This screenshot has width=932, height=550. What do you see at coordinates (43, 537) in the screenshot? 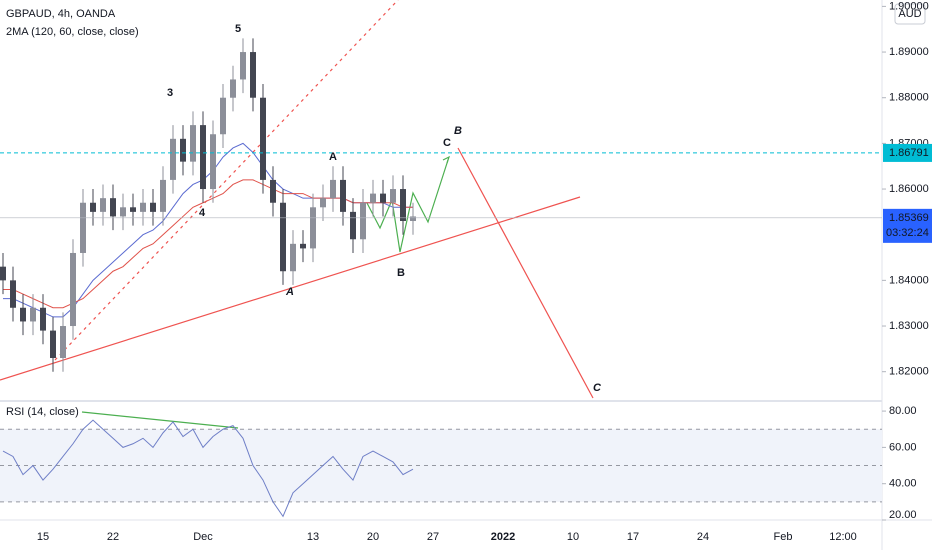
I see `x-tick-label: 15` at bounding box center [43, 537].